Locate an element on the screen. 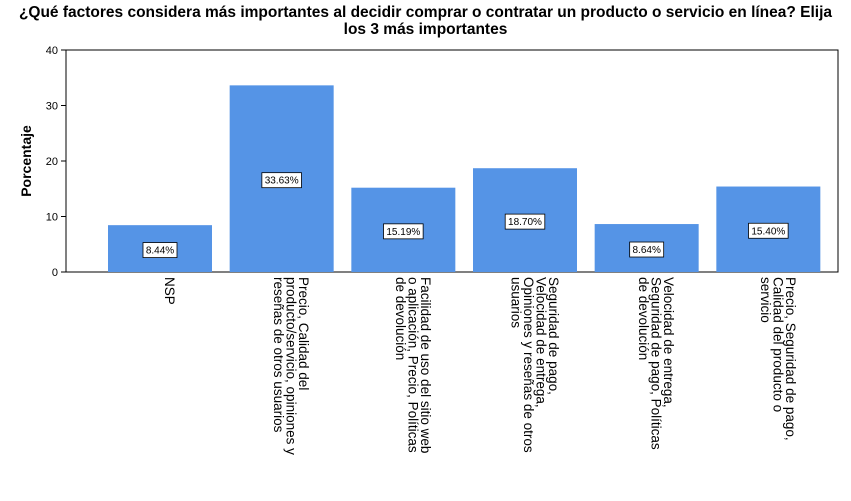 The image size is (851, 501). x-category-label-line: o aplicación, Precio, Políticas is located at coordinates (412, 365).